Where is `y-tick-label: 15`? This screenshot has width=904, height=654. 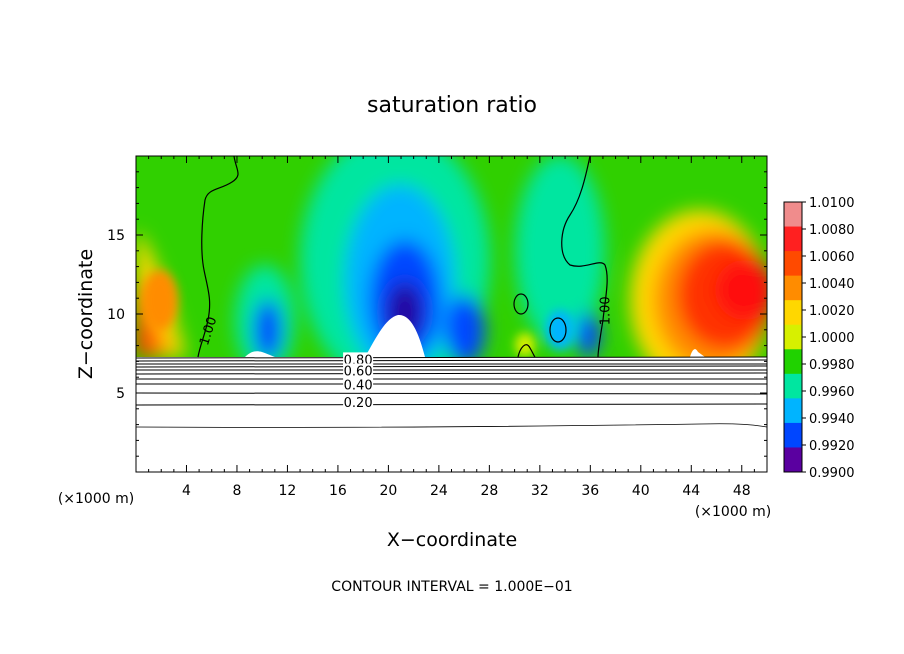
y-tick-label: 15 is located at coordinates (116, 236).